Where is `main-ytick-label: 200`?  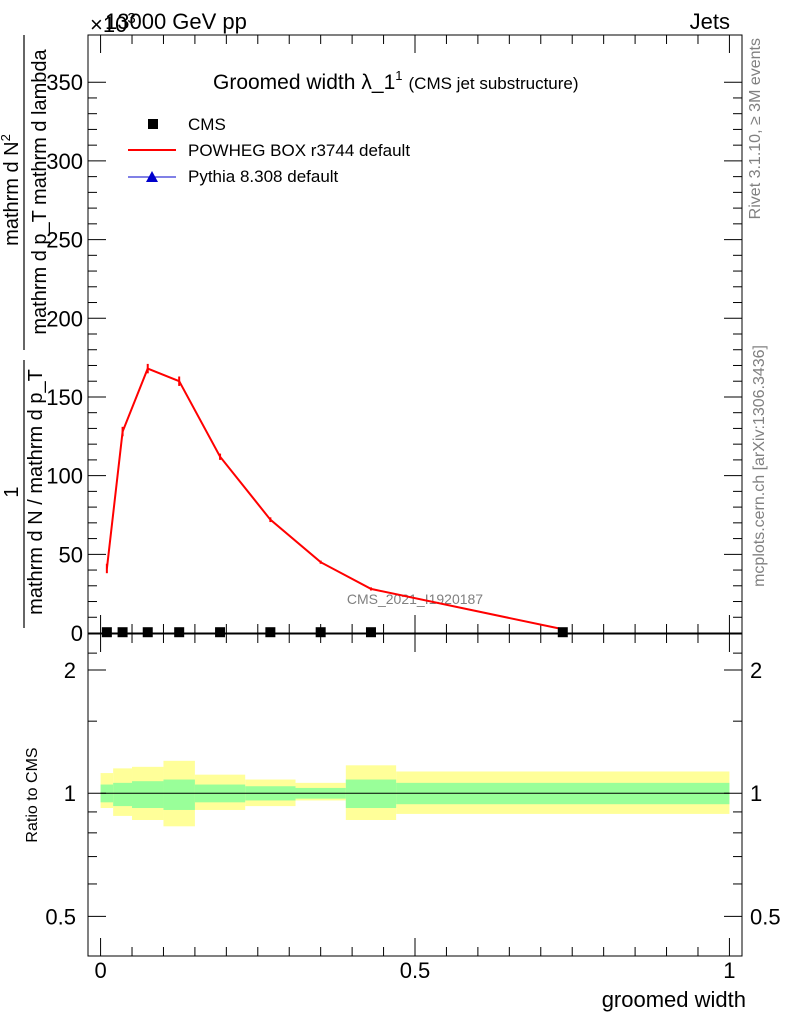 main-ytick-label: 200 is located at coordinates (64, 318).